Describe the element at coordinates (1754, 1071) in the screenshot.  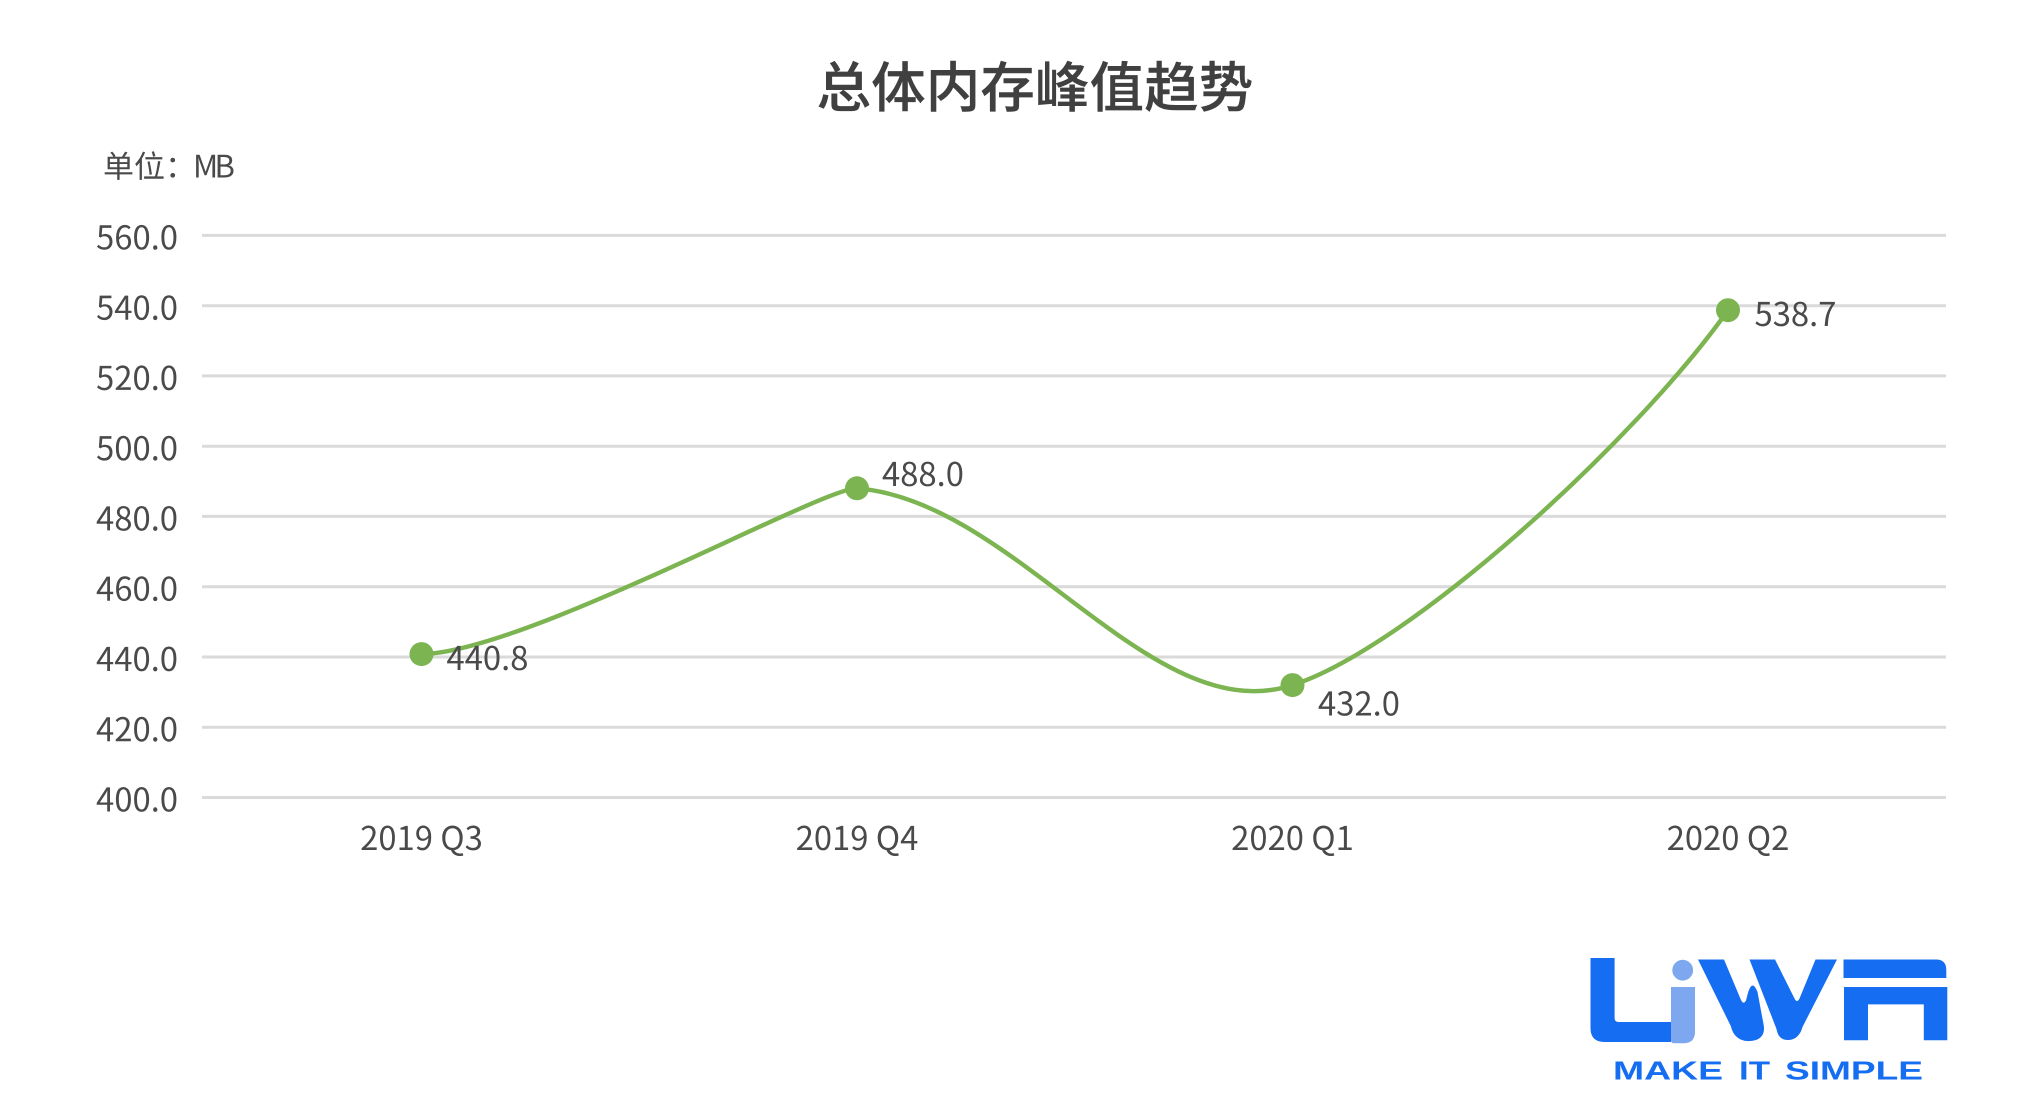
I see `svg-text: IT` at that location.